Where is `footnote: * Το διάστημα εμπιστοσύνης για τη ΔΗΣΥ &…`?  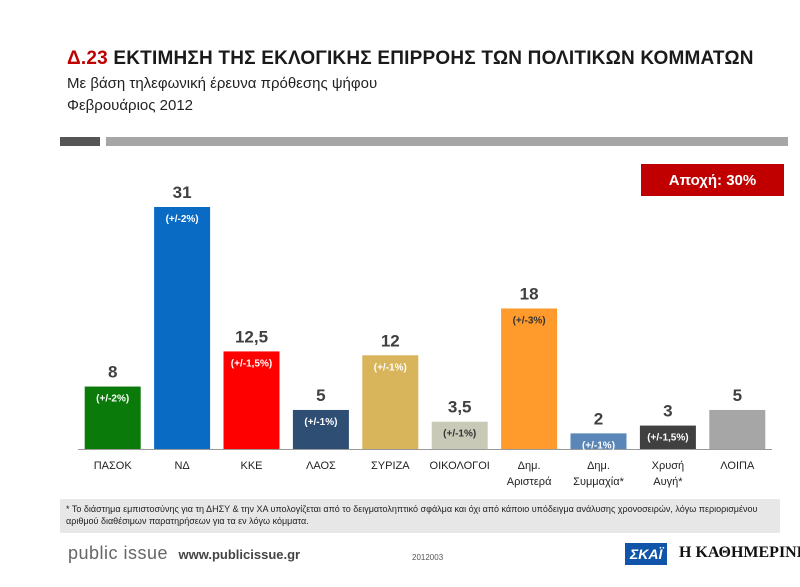
footnote: * Το διάστημα εμπιστοσύνης για τη ΔΗΣΥ &… is located at coordinates (420, 516).